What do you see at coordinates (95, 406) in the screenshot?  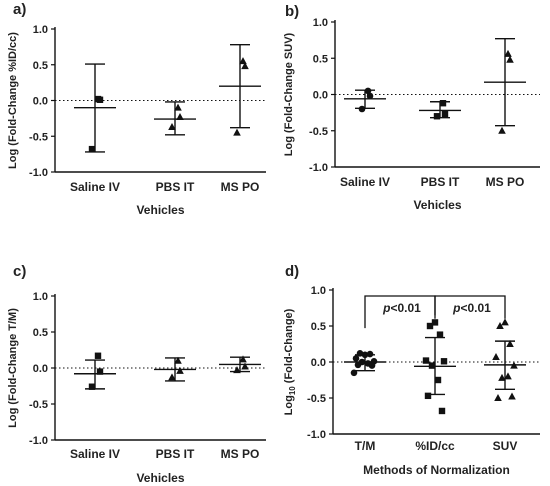 I see `group-0: Saline IV` at bounding box center [95, 406].